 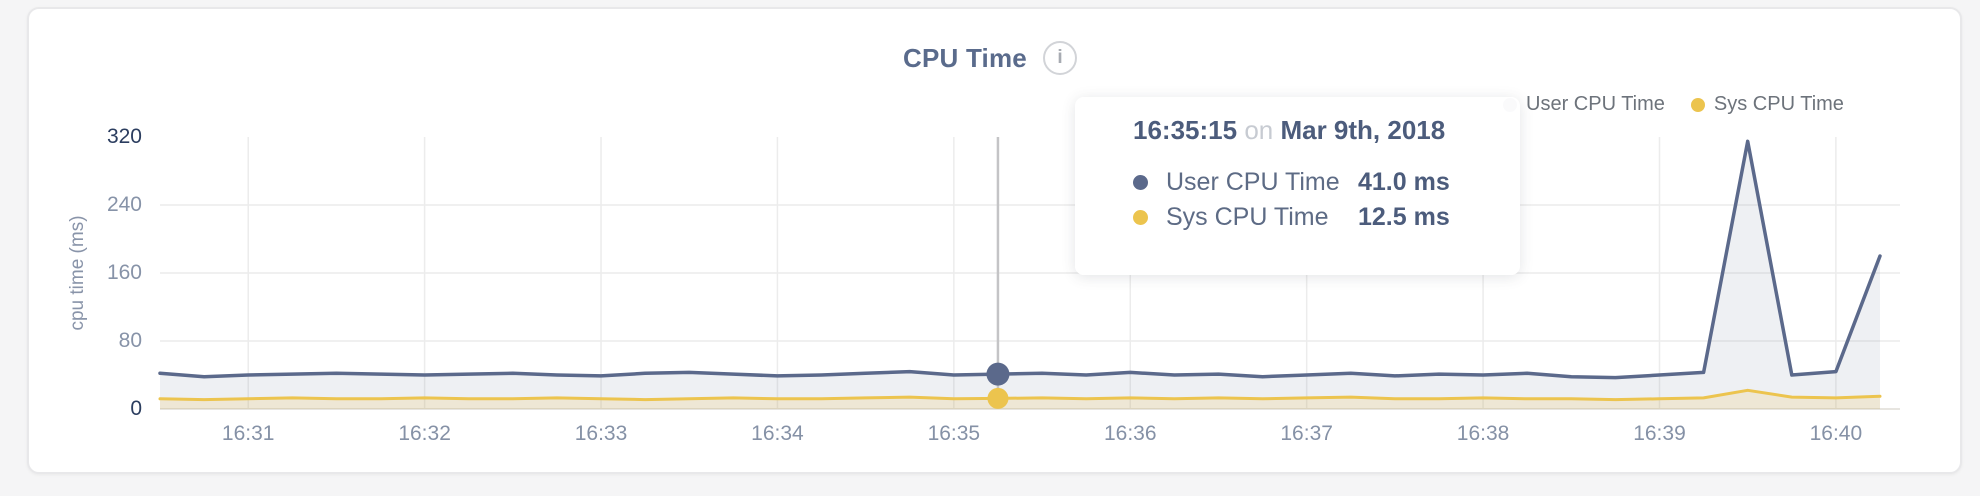 I want to click on tooltip-series-name-user: User CPU Time, so click(x=1253, y=182).